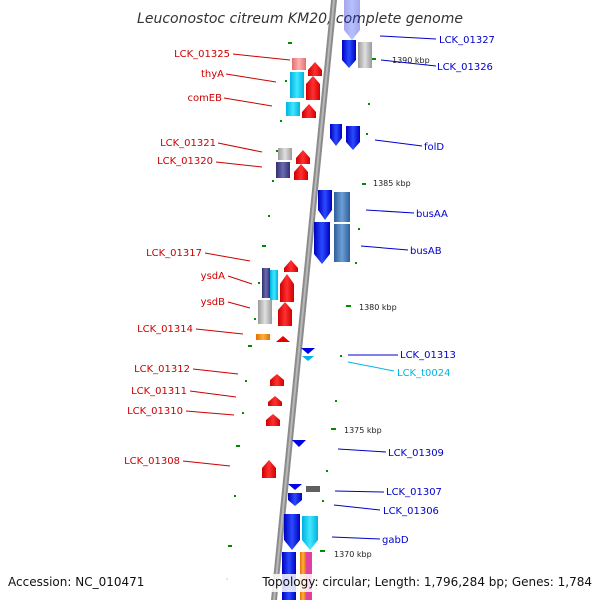  I want to click on accession-text: Accession: NC_010471, so click(76, 582).